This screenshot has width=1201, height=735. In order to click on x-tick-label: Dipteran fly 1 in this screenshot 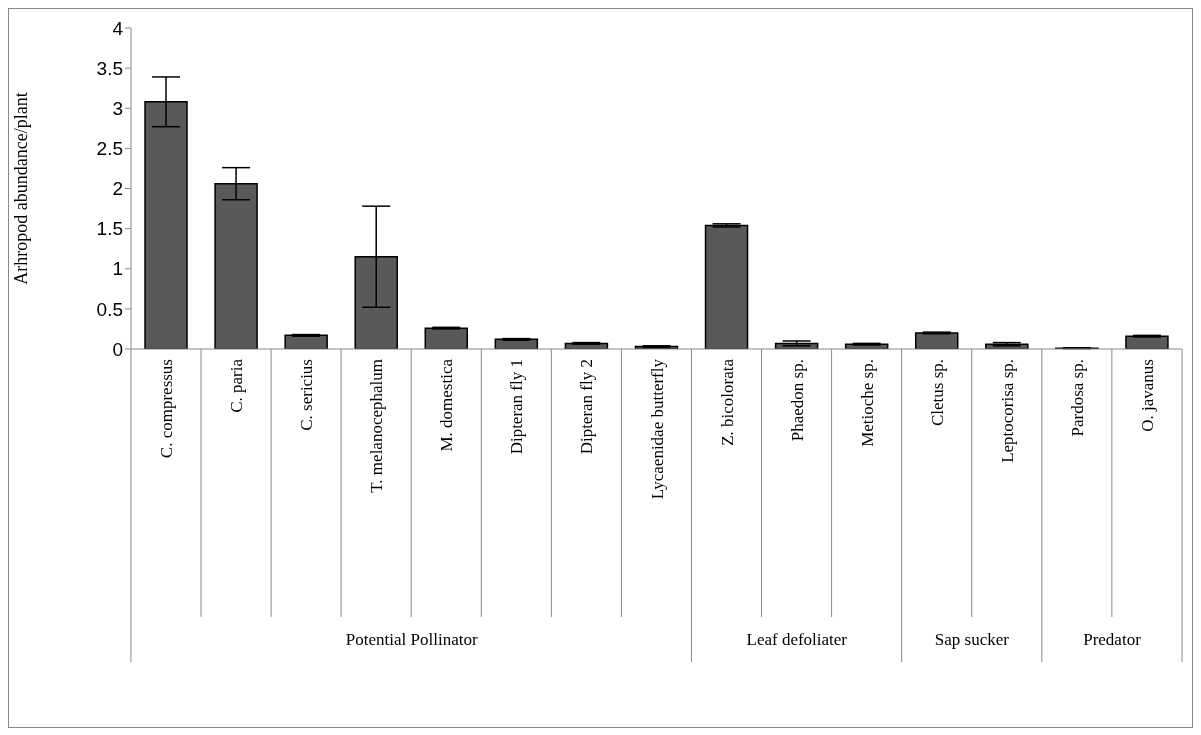, I will do `click(517, 407)`.